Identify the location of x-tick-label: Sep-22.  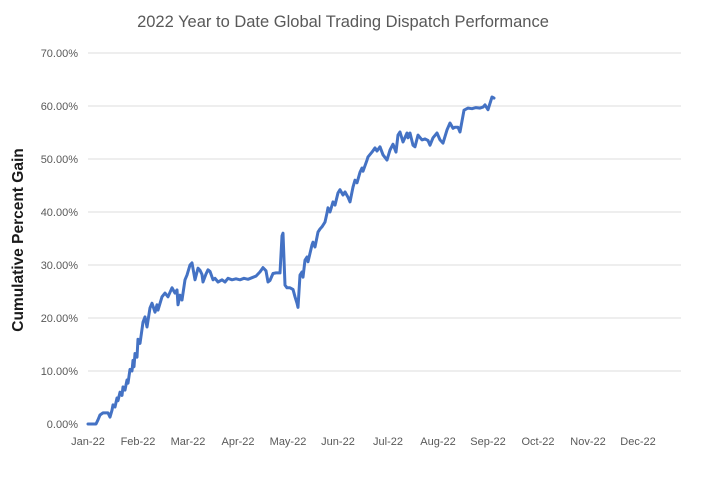
(487, 442).